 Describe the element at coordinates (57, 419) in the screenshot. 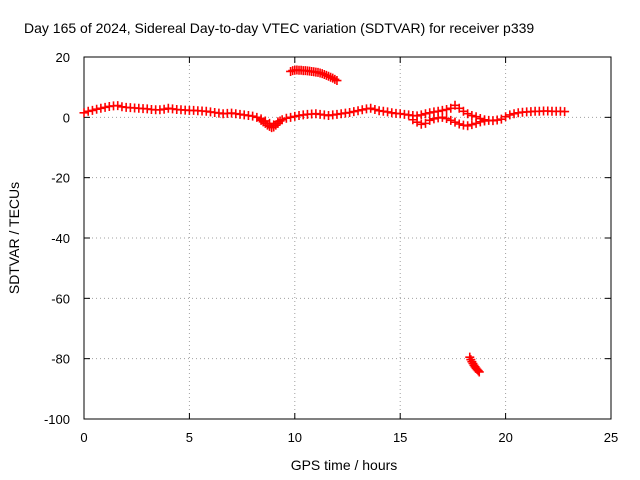

I see `y-tick-label: -100` at that location.